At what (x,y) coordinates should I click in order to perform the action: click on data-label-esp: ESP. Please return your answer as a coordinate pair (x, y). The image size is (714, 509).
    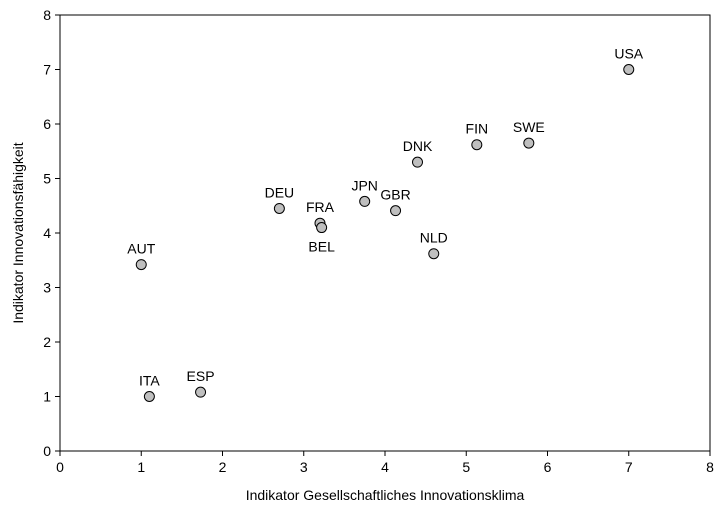
    Looking at the image, I should click on (201, 376).